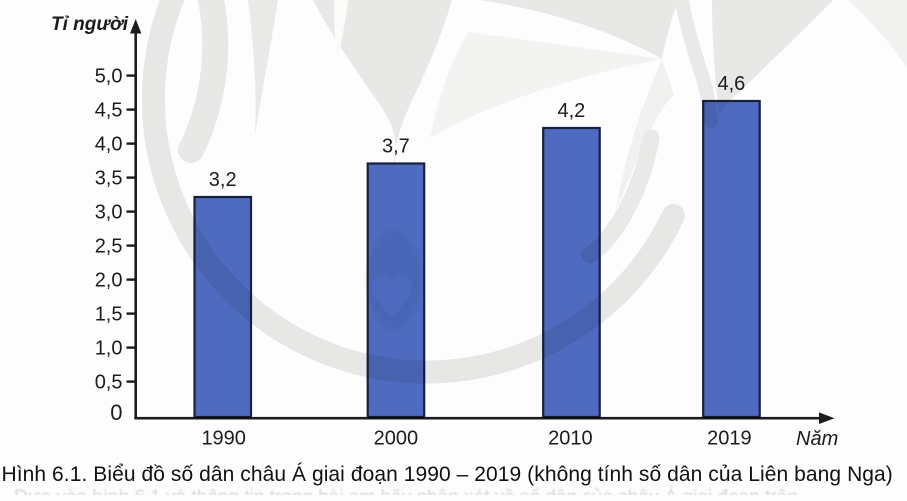 This screenshot has width=907, height=501. I want to click on svg-text: 1,0, so click(109, 349).